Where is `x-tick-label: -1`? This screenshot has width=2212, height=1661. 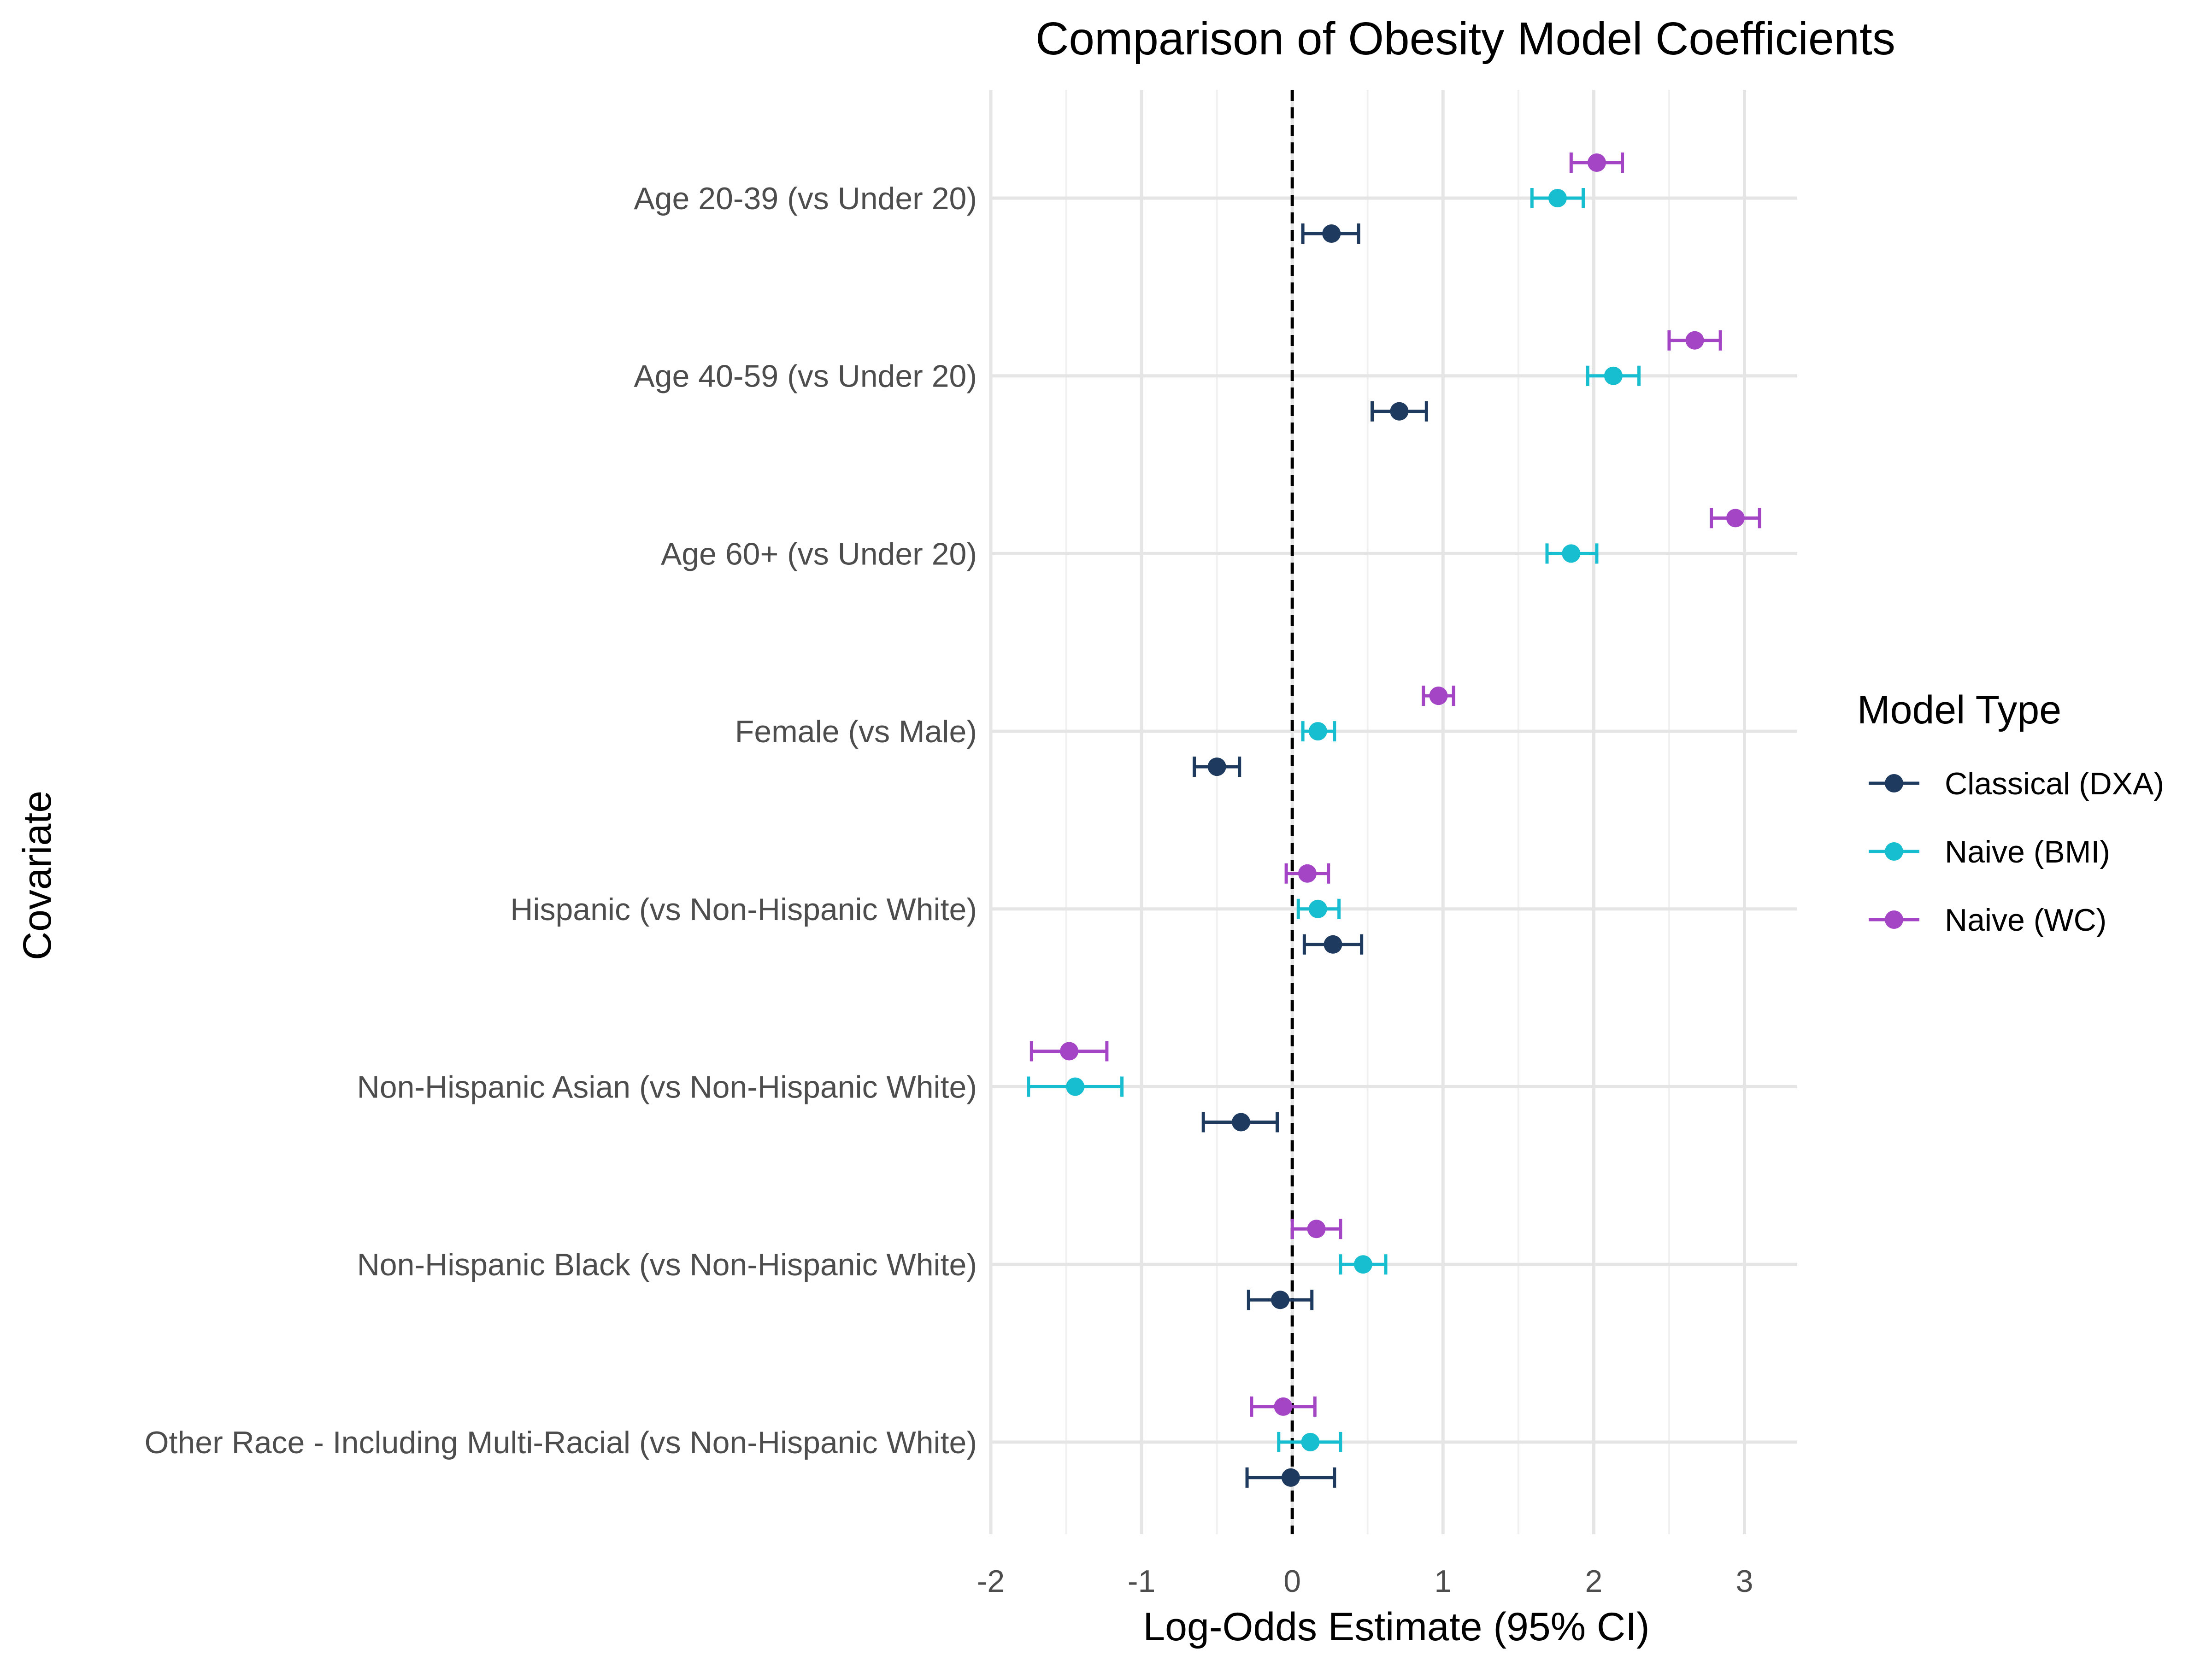 x-tick-label: -1 is located at coordinates (1141, 1581).